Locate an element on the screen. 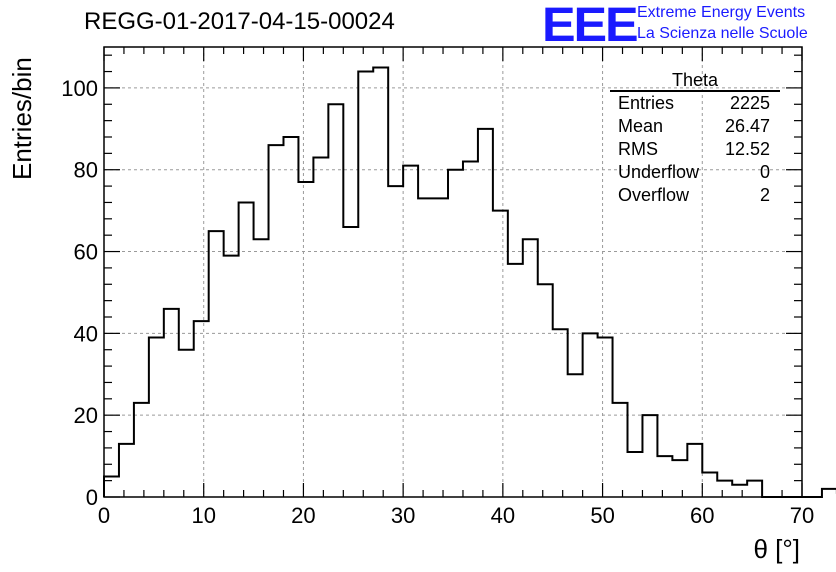 Image resolution: width=836 pixels, height=572 pixels. stats-row-label: Entries is located at coordinates (646, 103).